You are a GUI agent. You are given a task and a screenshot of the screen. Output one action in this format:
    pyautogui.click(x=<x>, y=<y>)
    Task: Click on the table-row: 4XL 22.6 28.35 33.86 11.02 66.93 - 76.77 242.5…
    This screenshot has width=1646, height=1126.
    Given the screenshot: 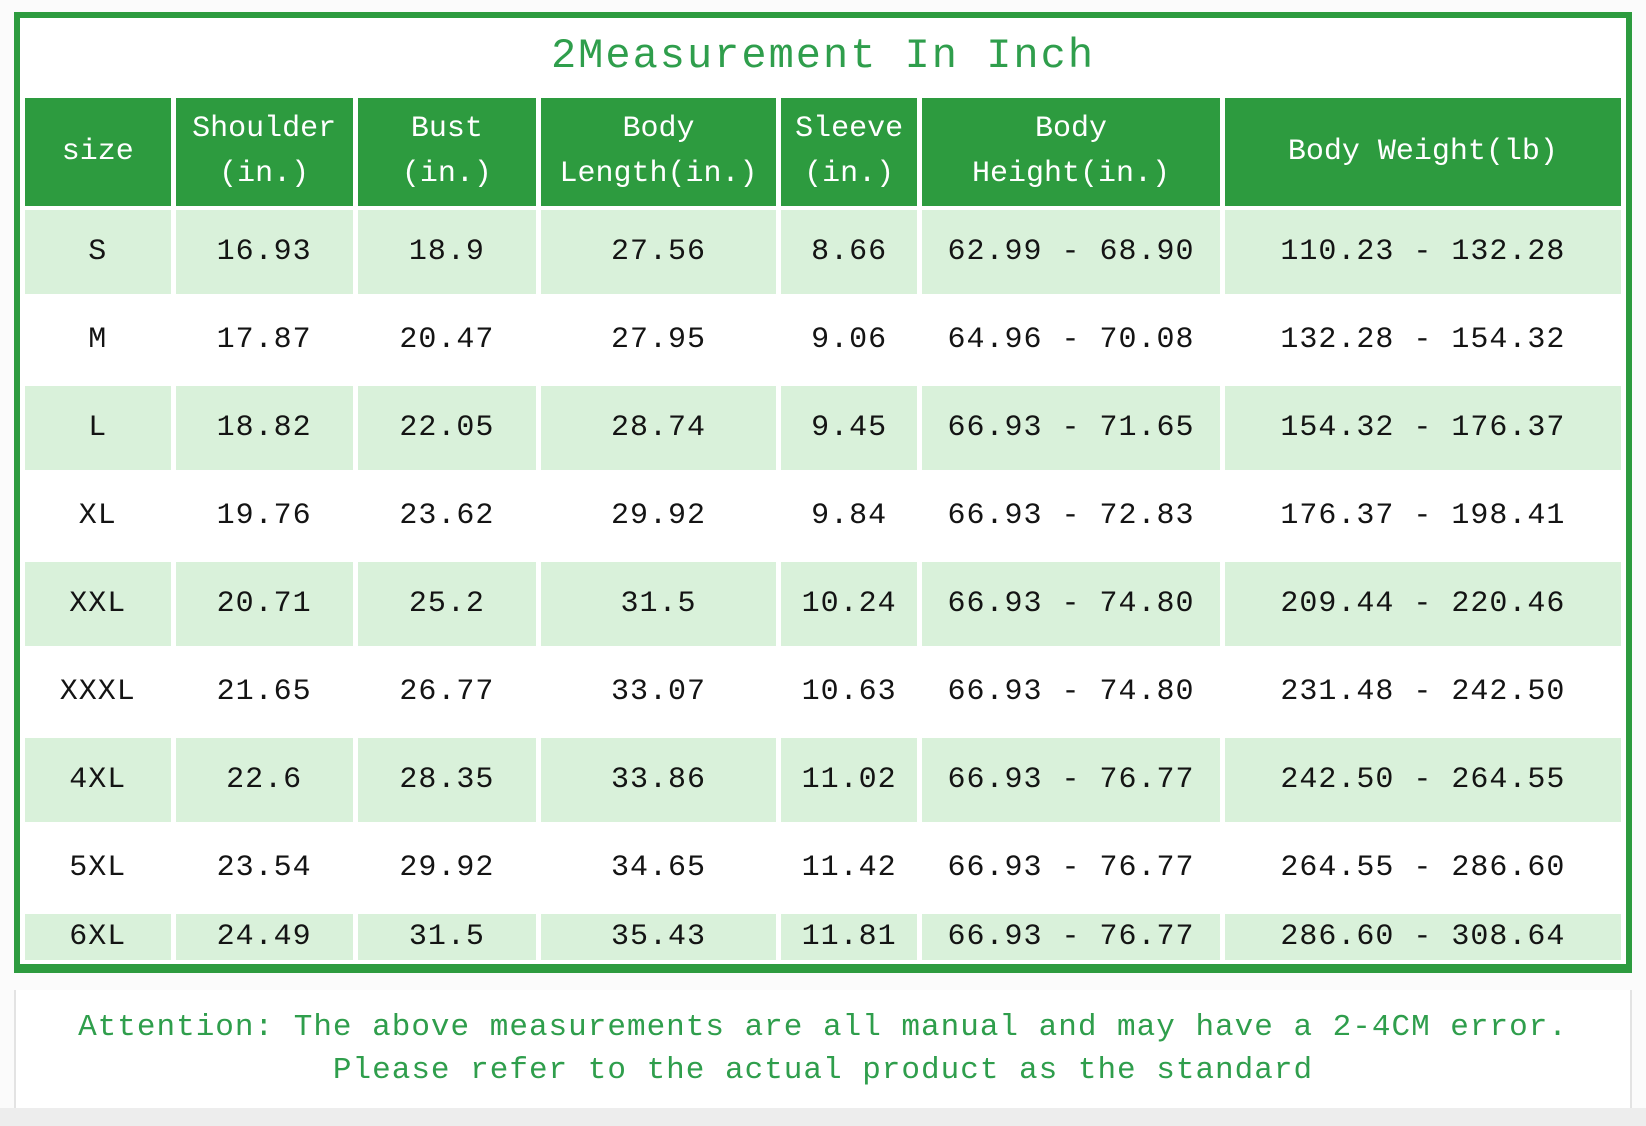 What is the action you would take?
    pyautogui.click(x=823, y=780)
    